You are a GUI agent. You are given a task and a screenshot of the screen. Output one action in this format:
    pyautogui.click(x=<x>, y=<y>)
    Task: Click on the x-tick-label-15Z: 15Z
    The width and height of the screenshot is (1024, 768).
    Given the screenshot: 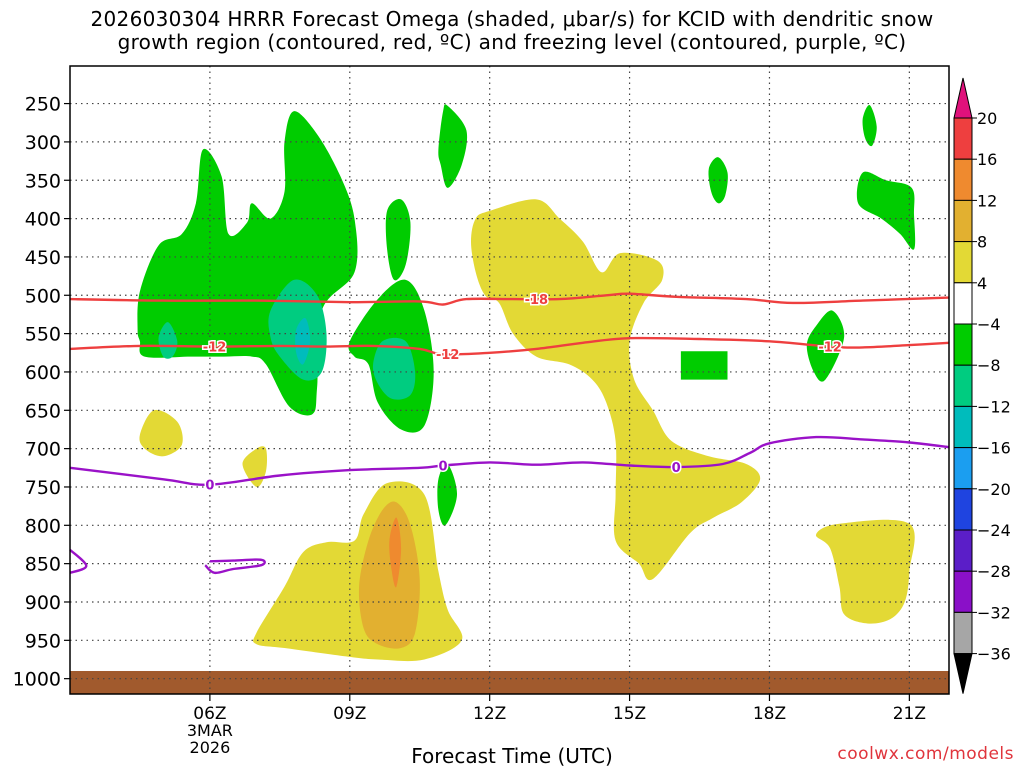 What is the action you would take?
    pyautogui.click(x=629, y=714)
    